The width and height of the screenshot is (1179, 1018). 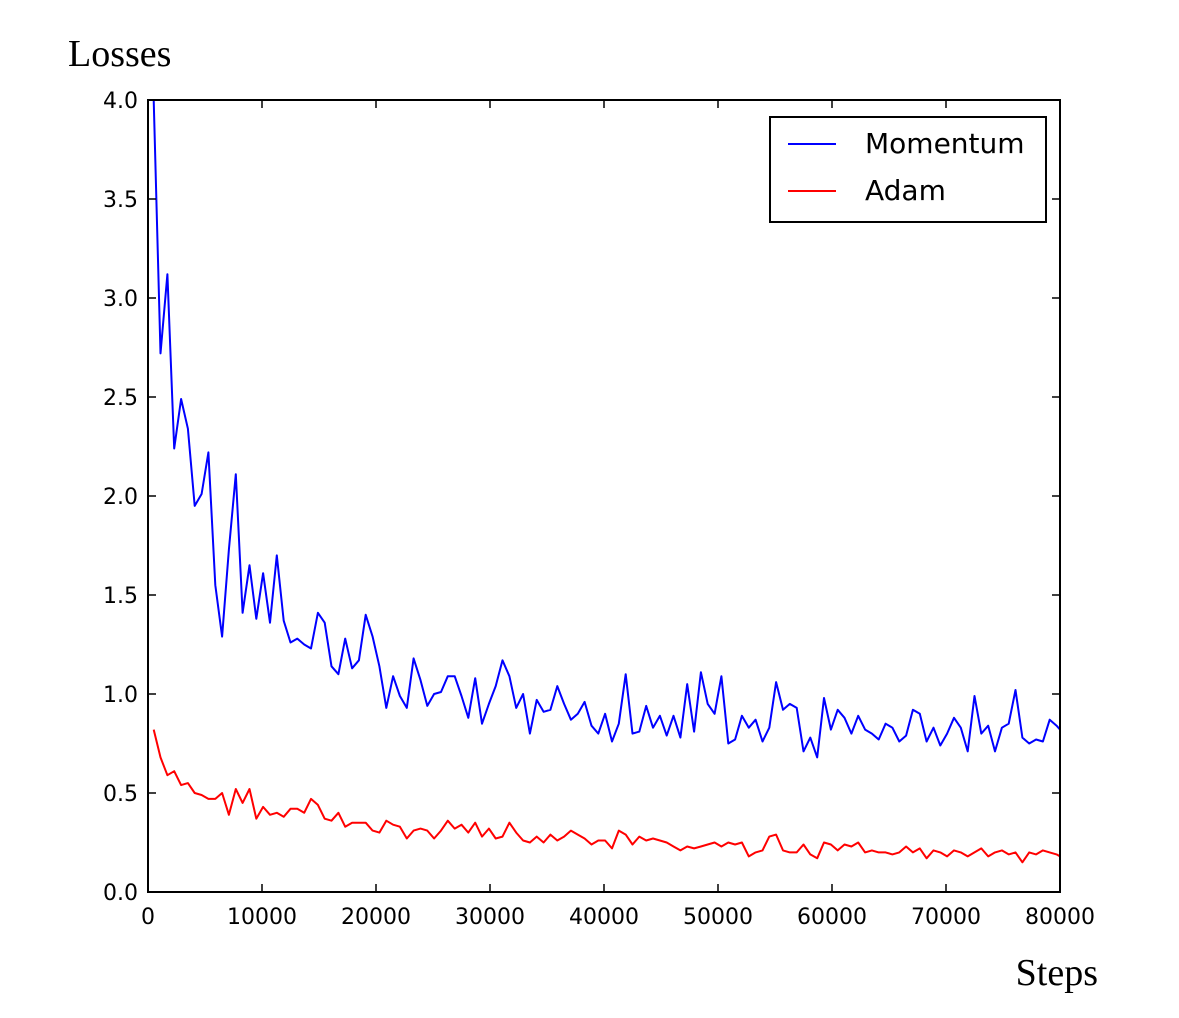 What do you see at coordinates (946, 917) in the screenshot?
I see `x-tick-label: 70000` at bounding box center [946, 917].